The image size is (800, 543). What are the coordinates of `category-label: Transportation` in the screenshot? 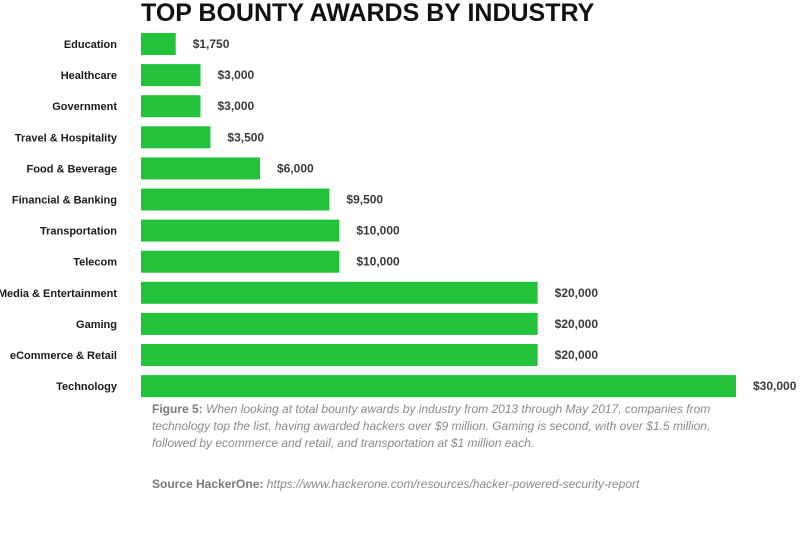 It's located at (78, 232).